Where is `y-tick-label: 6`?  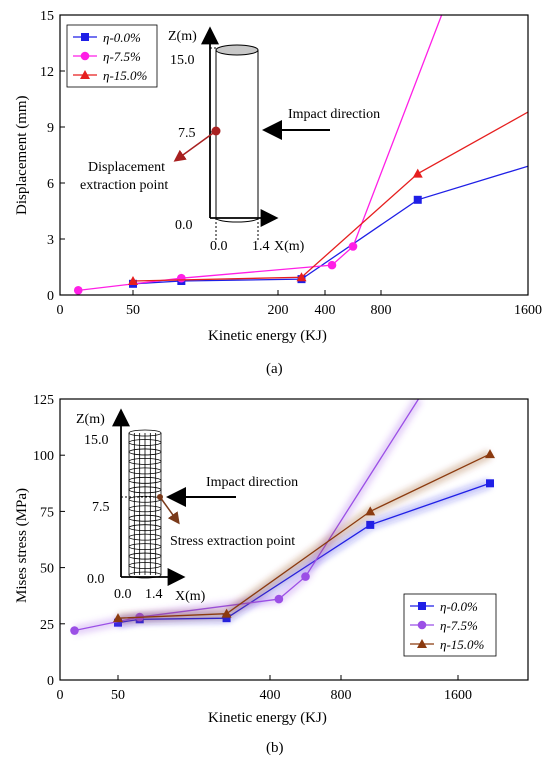
y-tick-label: 6 is located at coordinates (50, 184).